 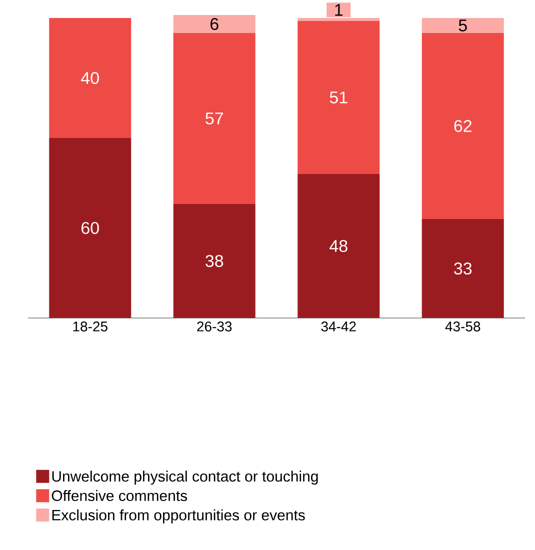 What do you see at coordinates (339, 10) in the screenshot?
I see `data-label: 1` at bounding box center [339, 10].